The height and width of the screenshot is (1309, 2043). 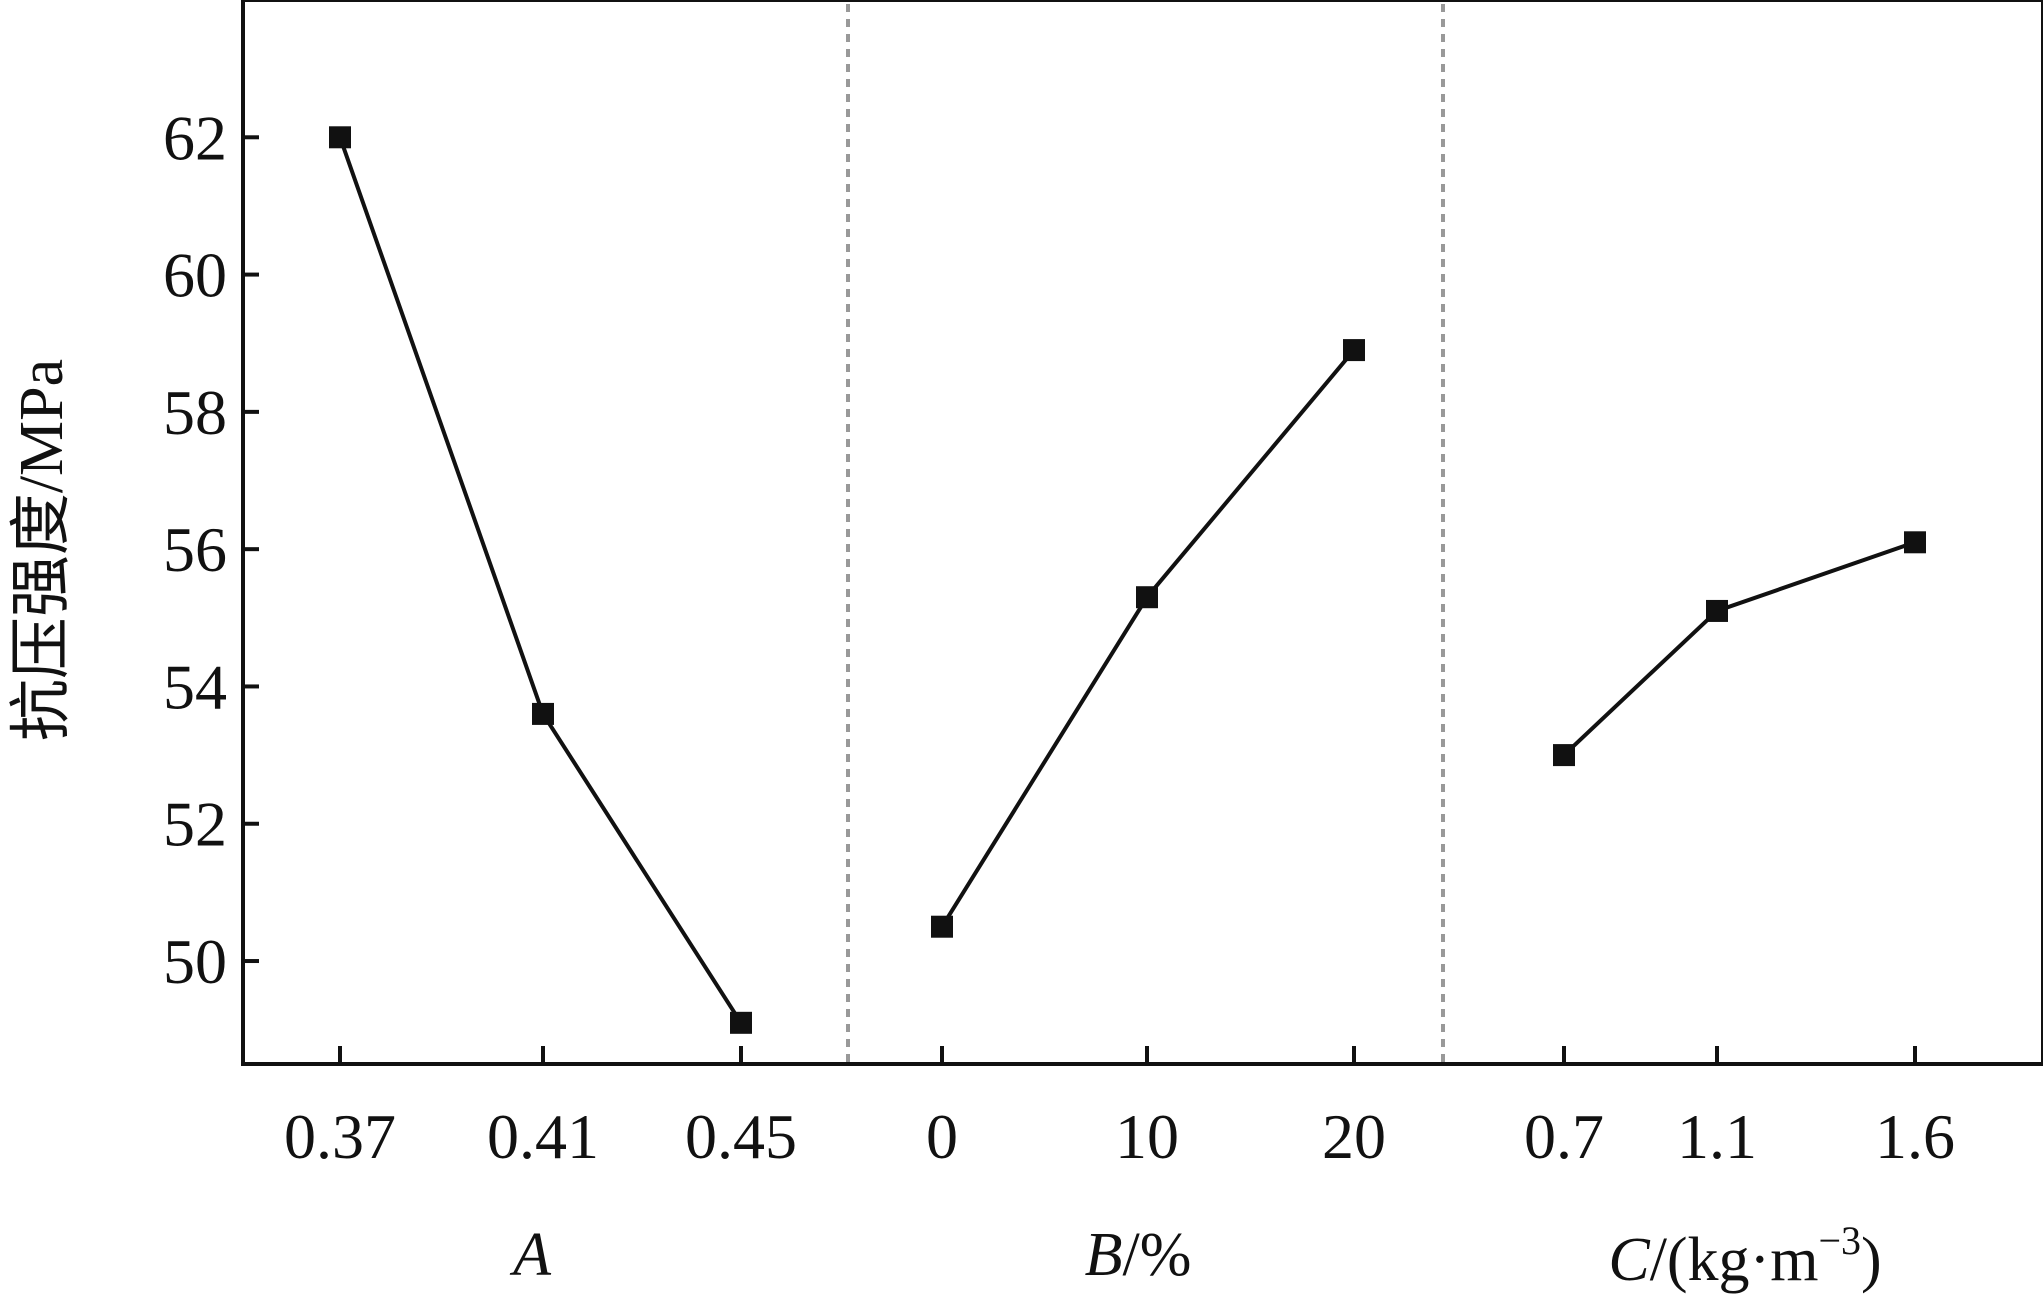 I want to click on y-tick-label: 60, so click(x=195, y=275).